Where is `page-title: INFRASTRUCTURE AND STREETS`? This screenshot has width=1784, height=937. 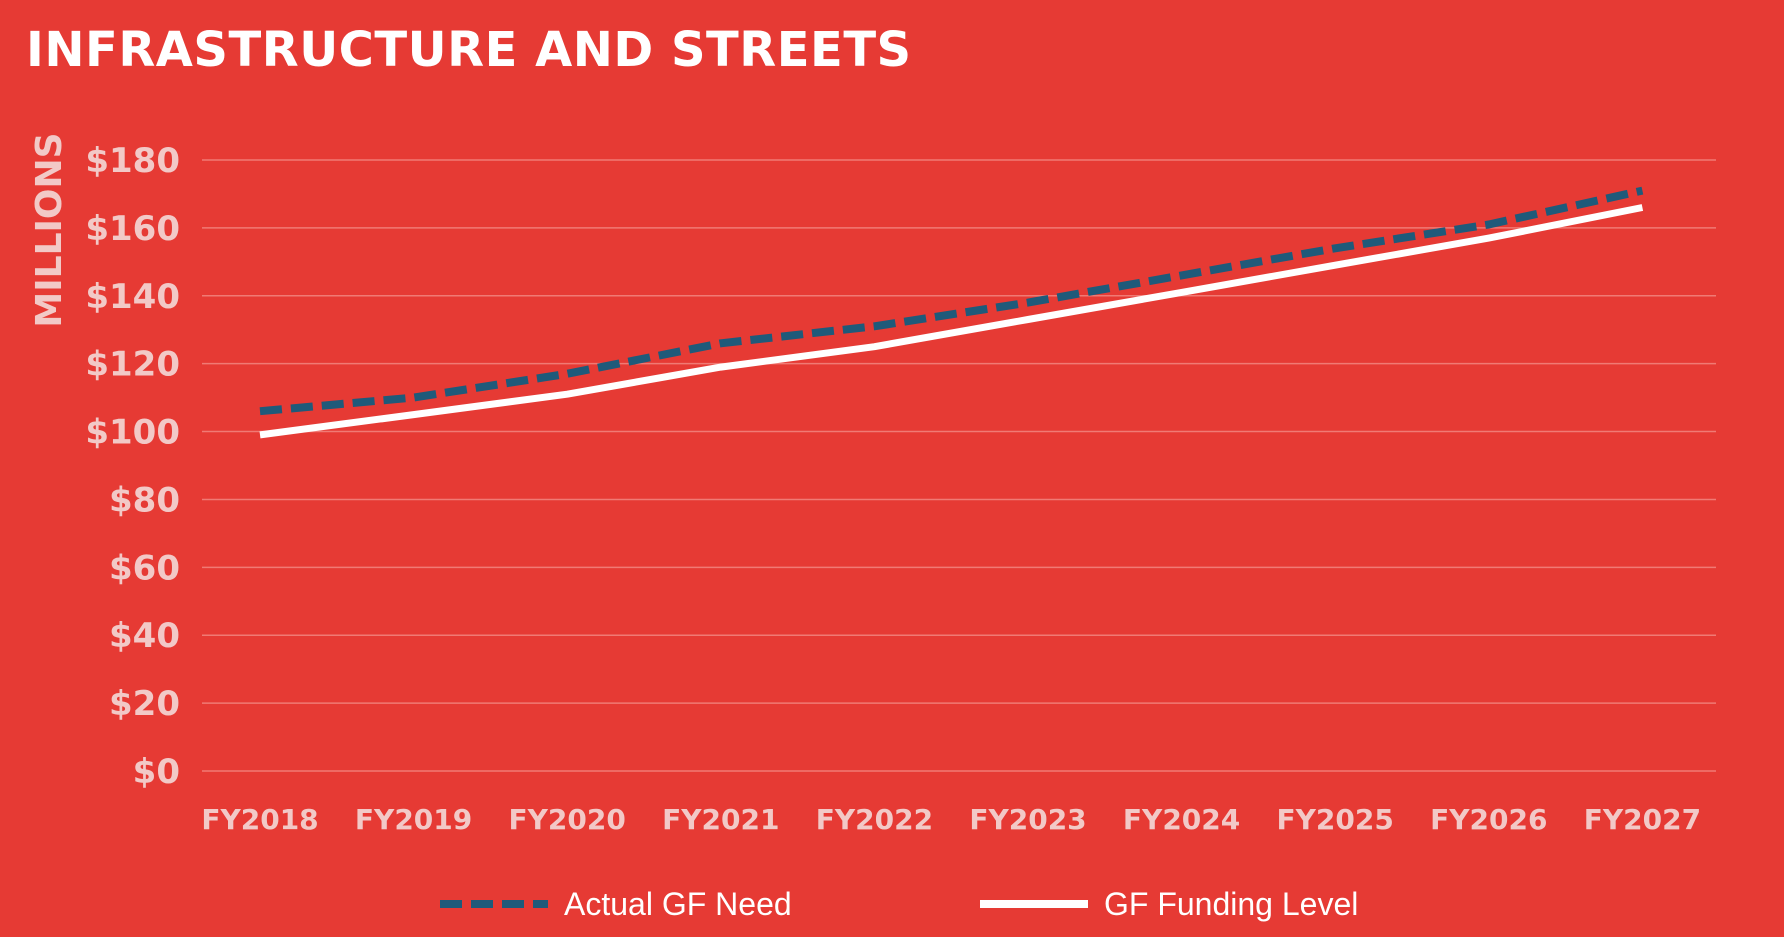 page-title: INFRASTRUCTURE AND STREETS is located at coordinates (469, 50).